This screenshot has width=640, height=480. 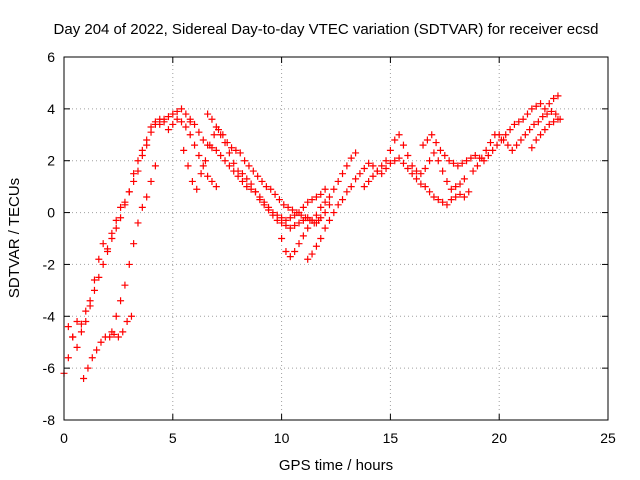 What do you see at coordinates (49, 264) in the screenshot?
I see `y-tick-label: -2` at bounding box center [49, 264].